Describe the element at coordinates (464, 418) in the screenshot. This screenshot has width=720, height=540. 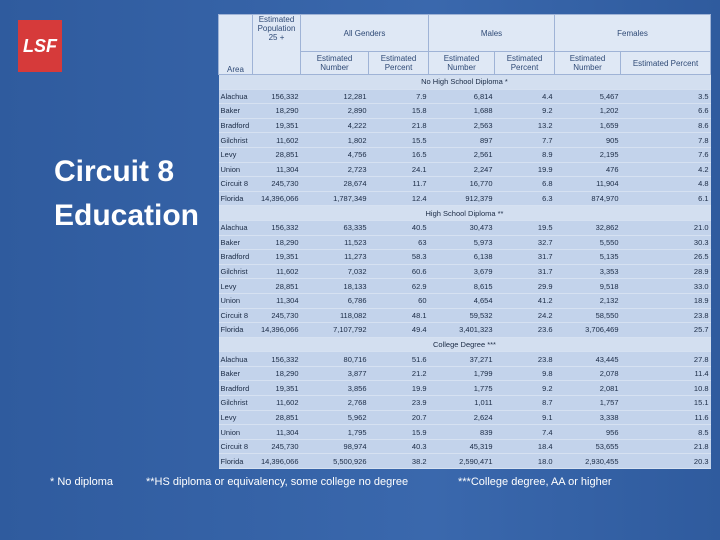
I see `data-row: Levy 28,851 5,962 20.7 2,624 9.1 3,338 11.6` at that location.